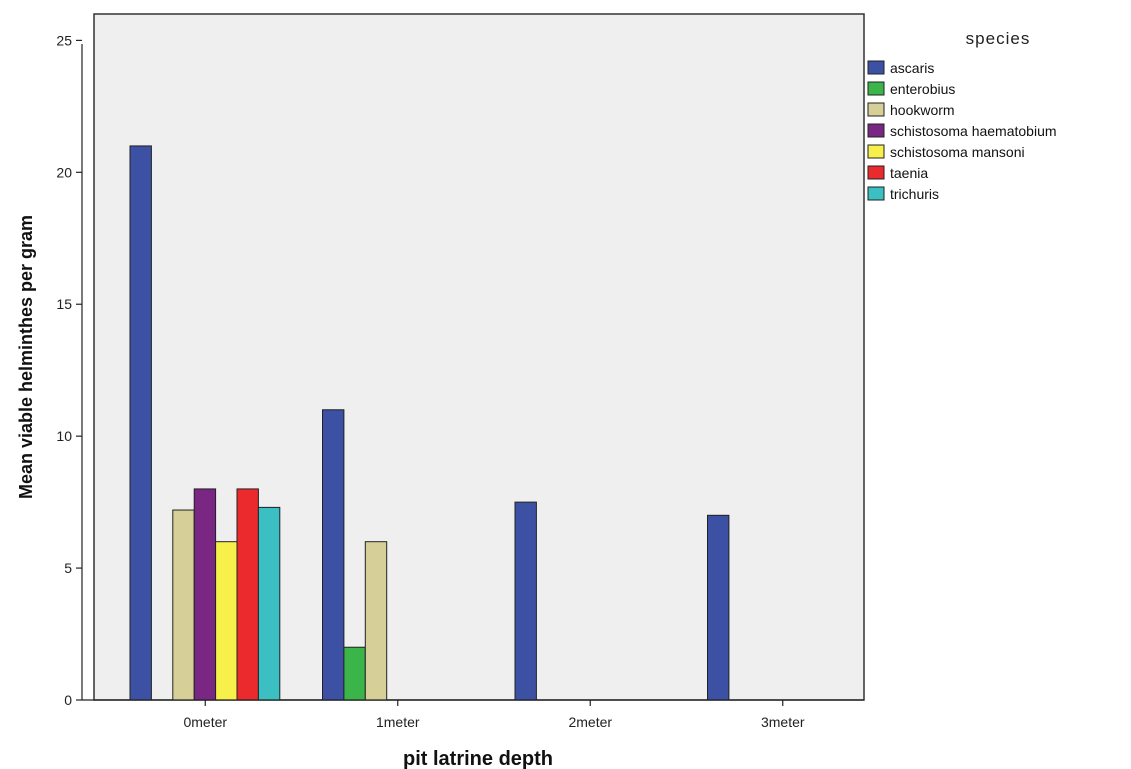 This screenshot has height=769, width=1131. I want to click on bar-schistosoma-haematobium-0meter, so click(205, 594).